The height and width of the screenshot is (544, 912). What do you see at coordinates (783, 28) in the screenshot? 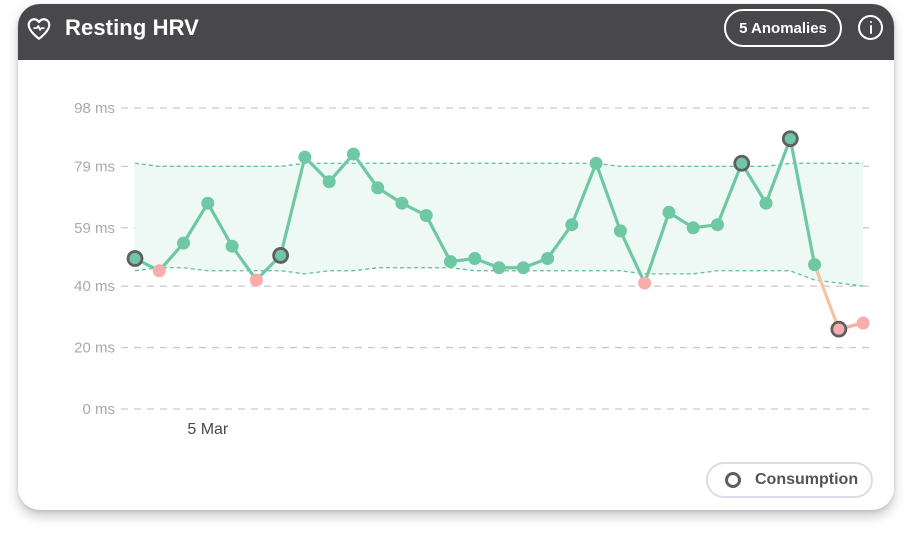
I see `anomalies-button: 5 Anomalies` at bounding box center [783, 28].